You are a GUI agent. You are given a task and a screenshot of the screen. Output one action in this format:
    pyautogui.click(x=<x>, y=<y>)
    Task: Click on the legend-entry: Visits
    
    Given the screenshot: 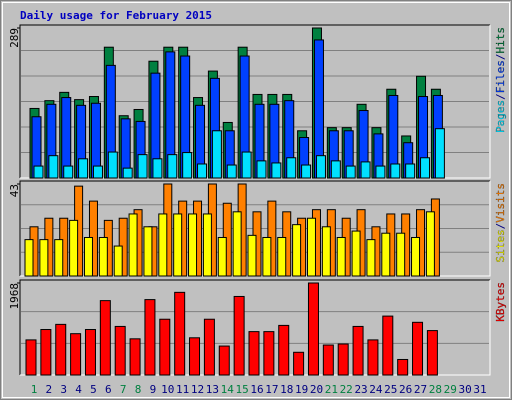 What is the action you would take?
    pyautogui.click(x=500, y=203)
    